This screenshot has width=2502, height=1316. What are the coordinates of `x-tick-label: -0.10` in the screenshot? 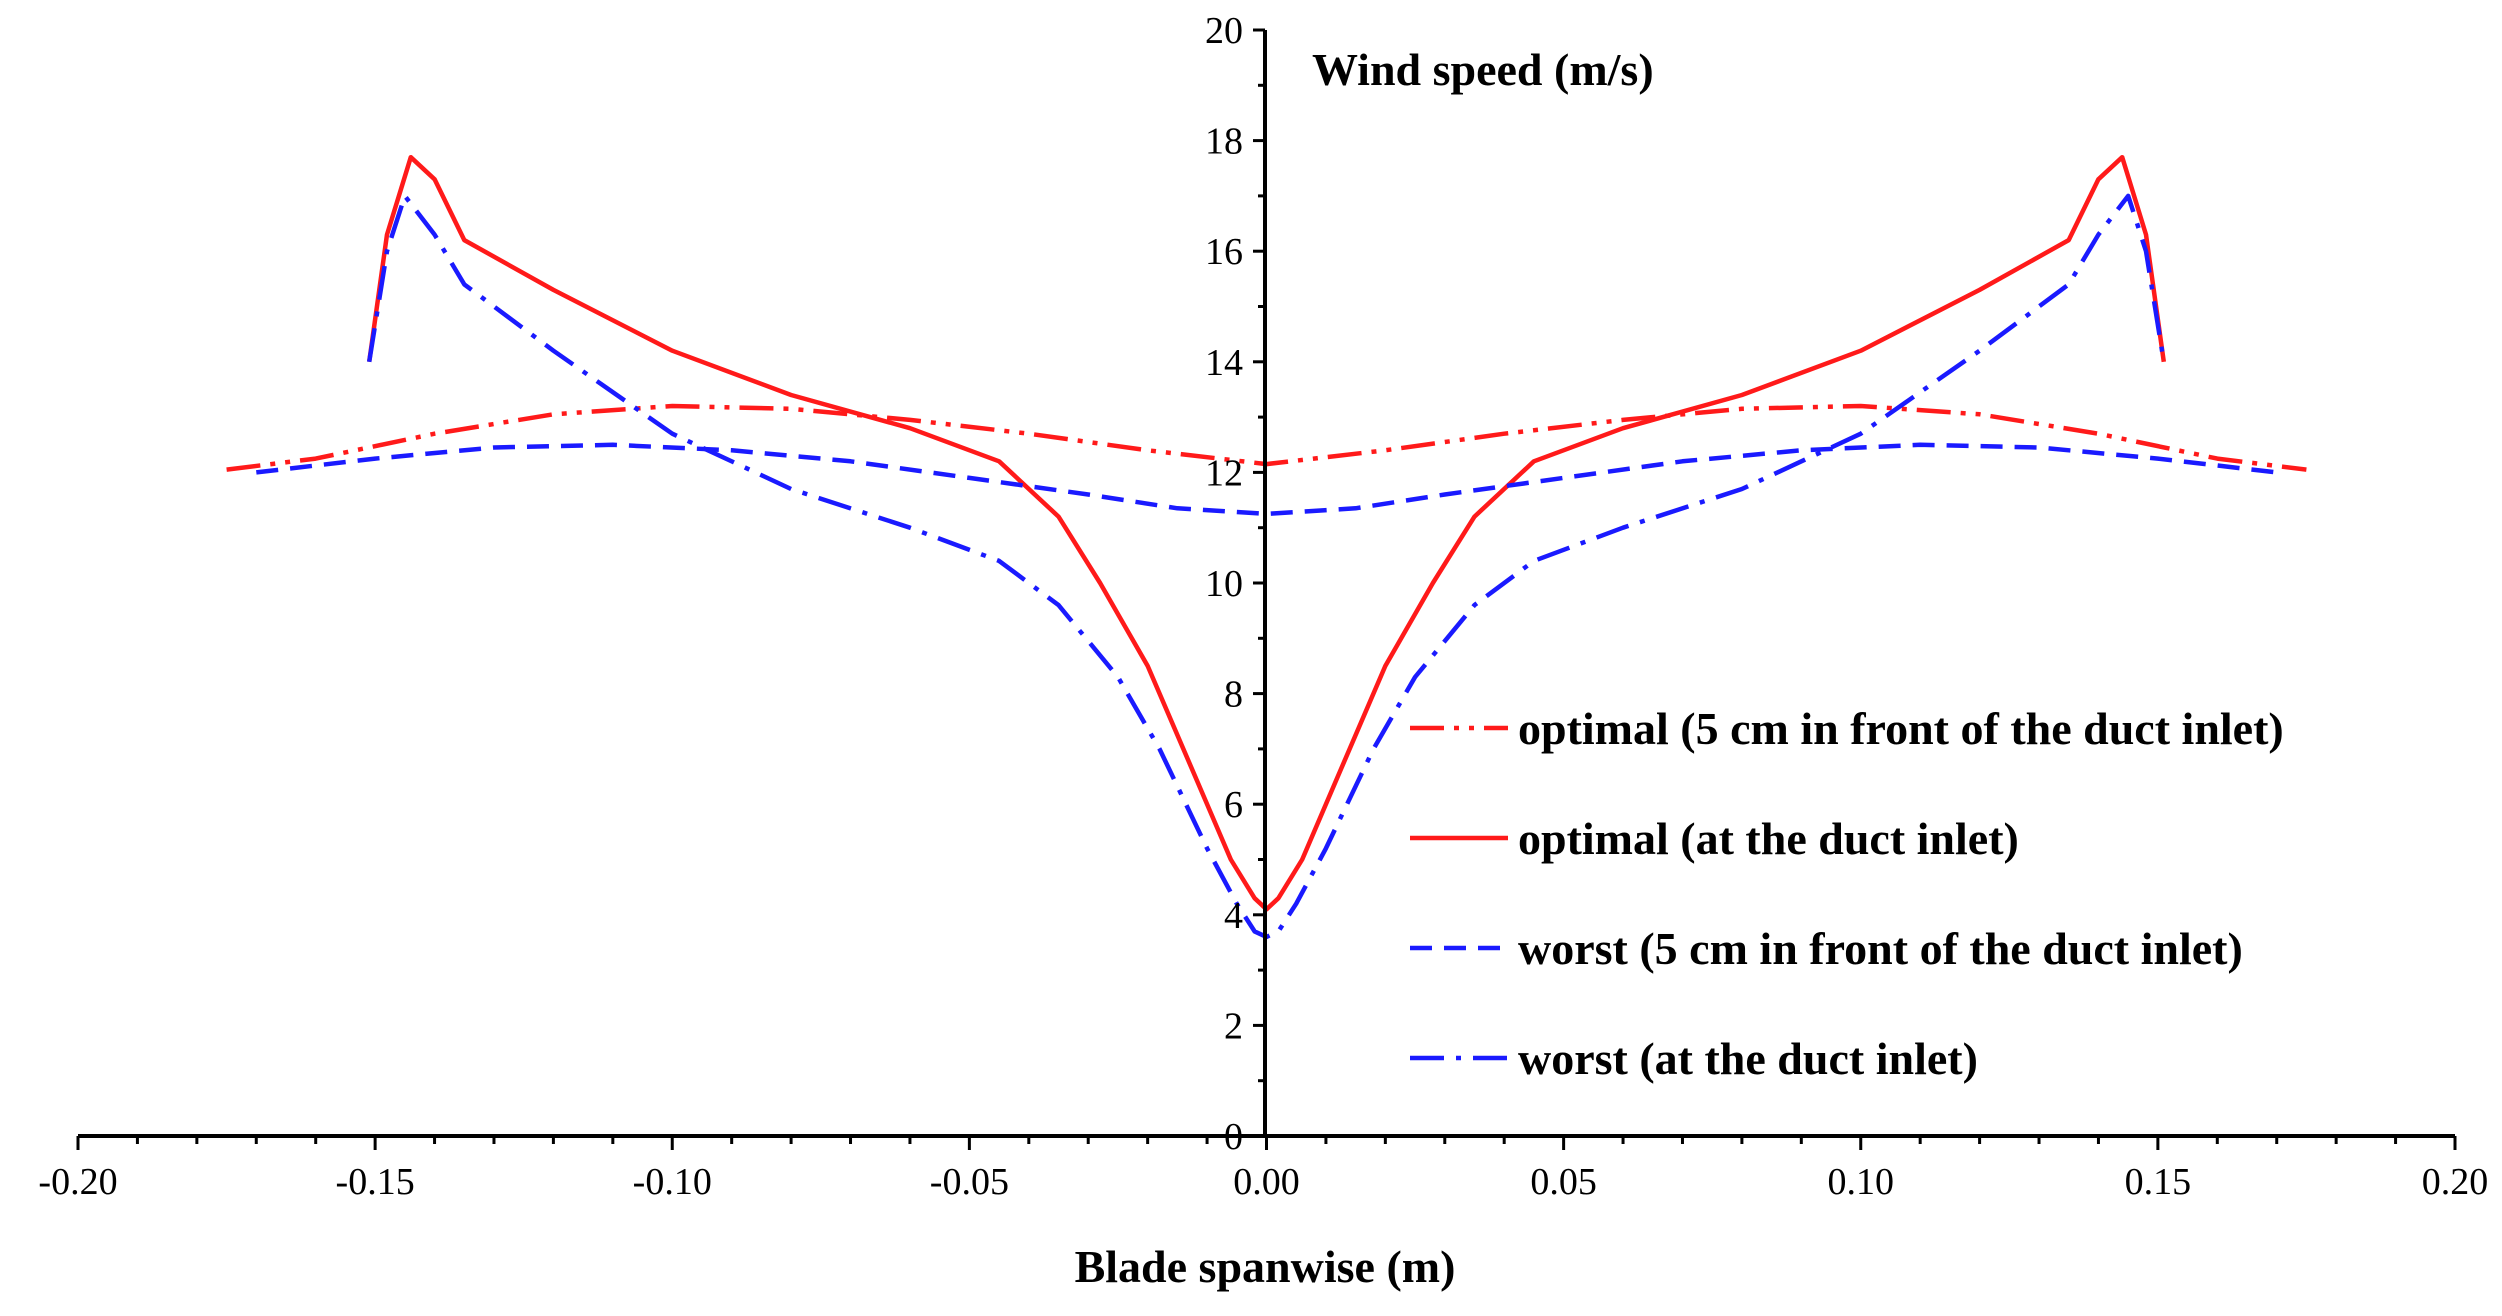 It's located at (672, 1182).